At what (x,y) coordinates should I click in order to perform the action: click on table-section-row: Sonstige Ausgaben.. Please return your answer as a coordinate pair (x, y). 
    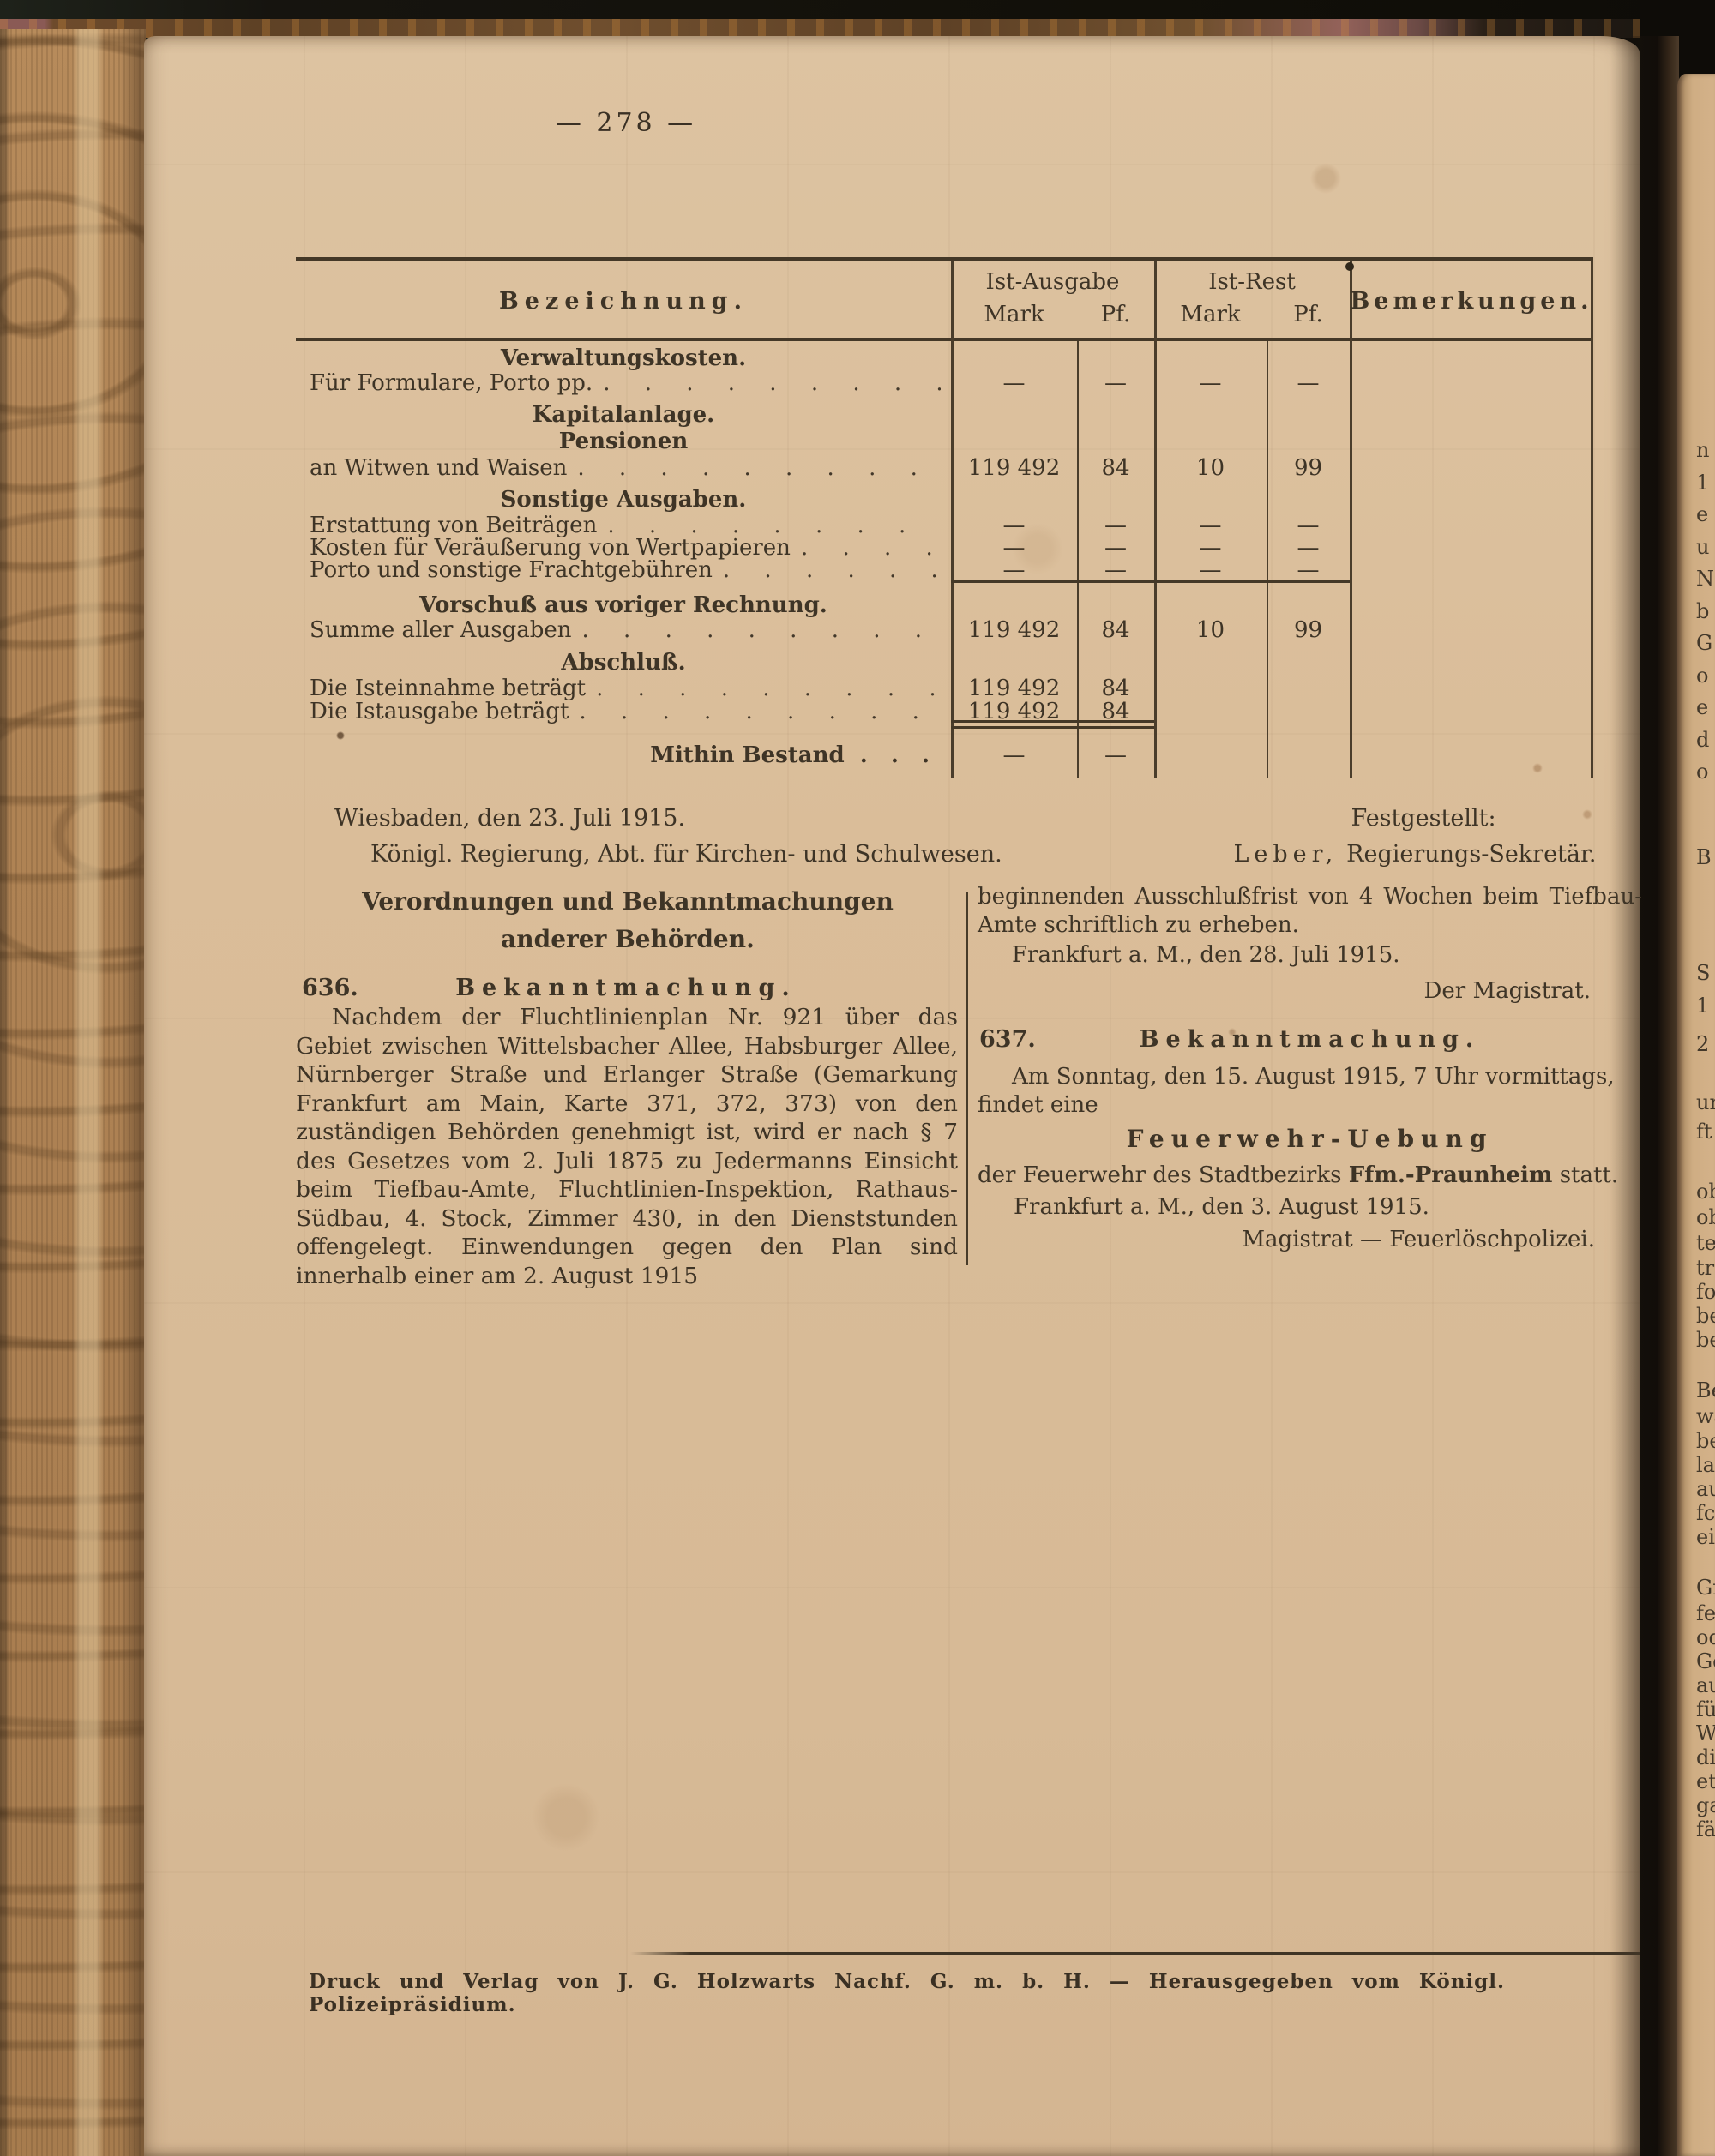
    Looking at the image, I should click on (945, 500).